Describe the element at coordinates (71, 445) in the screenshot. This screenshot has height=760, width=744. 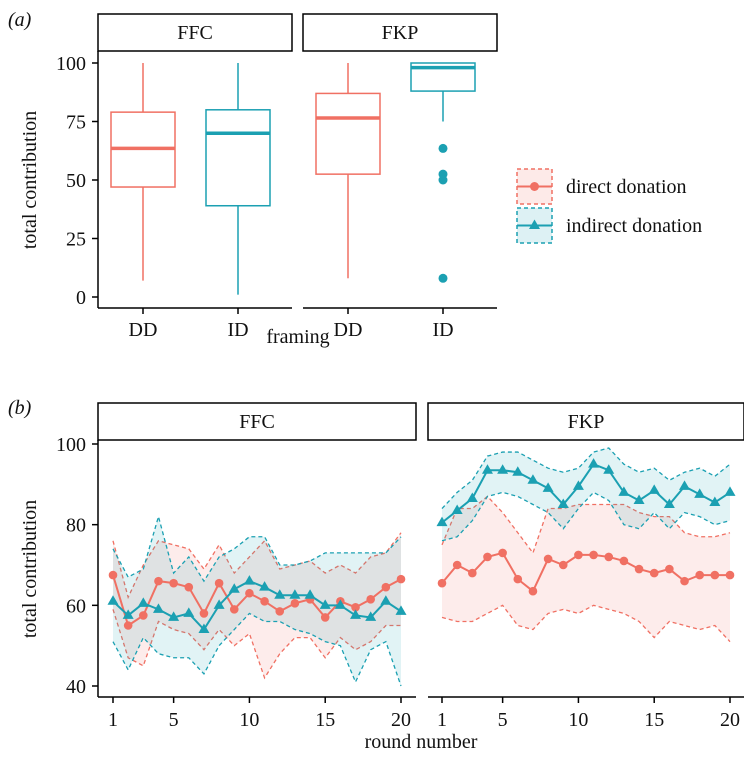
I see `panel-b-y-tick-label-100: 100` at that location.